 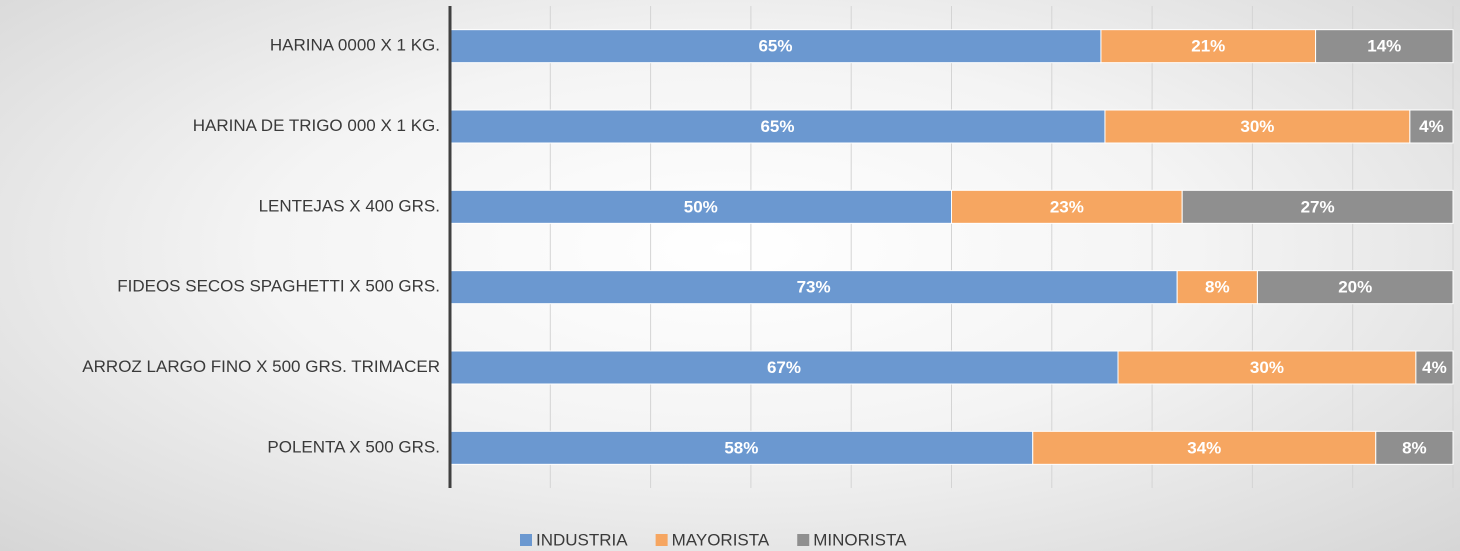 What do you see at coordinates (261, 366) in the screenshot?
I see `y-tick-label: ARROZ LARGO FINO X 500 GRS. TRIMACER` at bounding box center [261, 366].